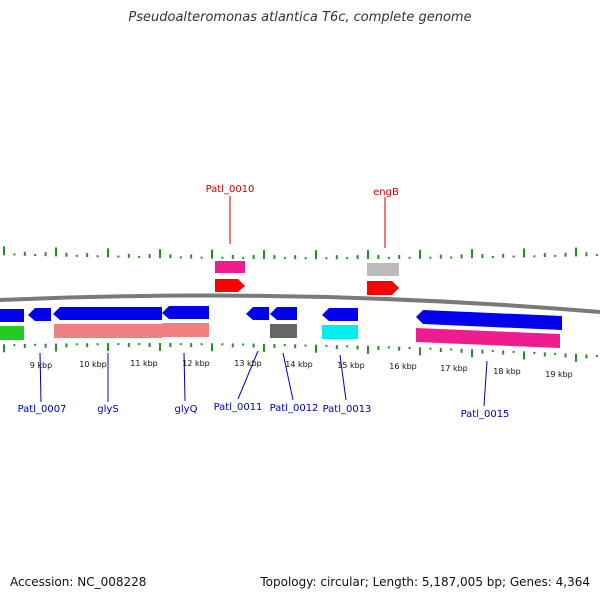  I want to click on feature-glys-gene, so click(108, 331).